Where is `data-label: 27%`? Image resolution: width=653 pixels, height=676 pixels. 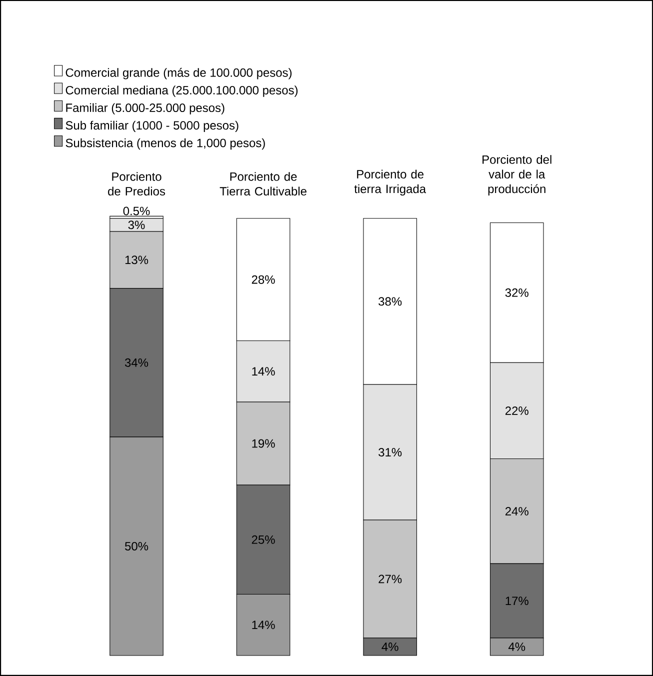
data-label: 27% is located at coordinates (390, 579).